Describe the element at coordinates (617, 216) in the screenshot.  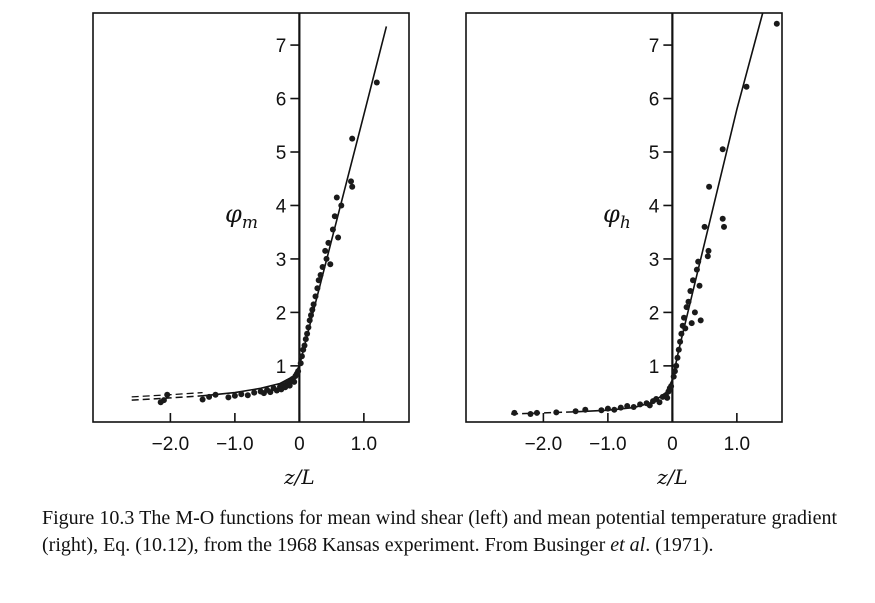
I see `right-panel-y-axis-label: φh` at that location.